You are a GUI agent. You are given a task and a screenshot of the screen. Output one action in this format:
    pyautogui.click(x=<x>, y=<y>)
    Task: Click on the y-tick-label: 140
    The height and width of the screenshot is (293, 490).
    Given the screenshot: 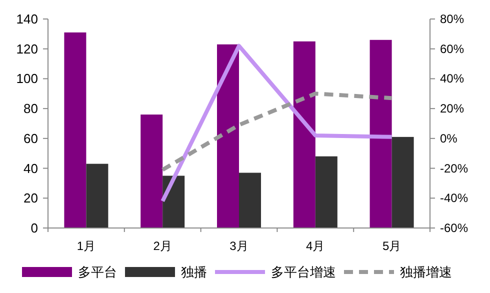 What is the action you would take?
    pyautogui.click(x=27, y=19)
    